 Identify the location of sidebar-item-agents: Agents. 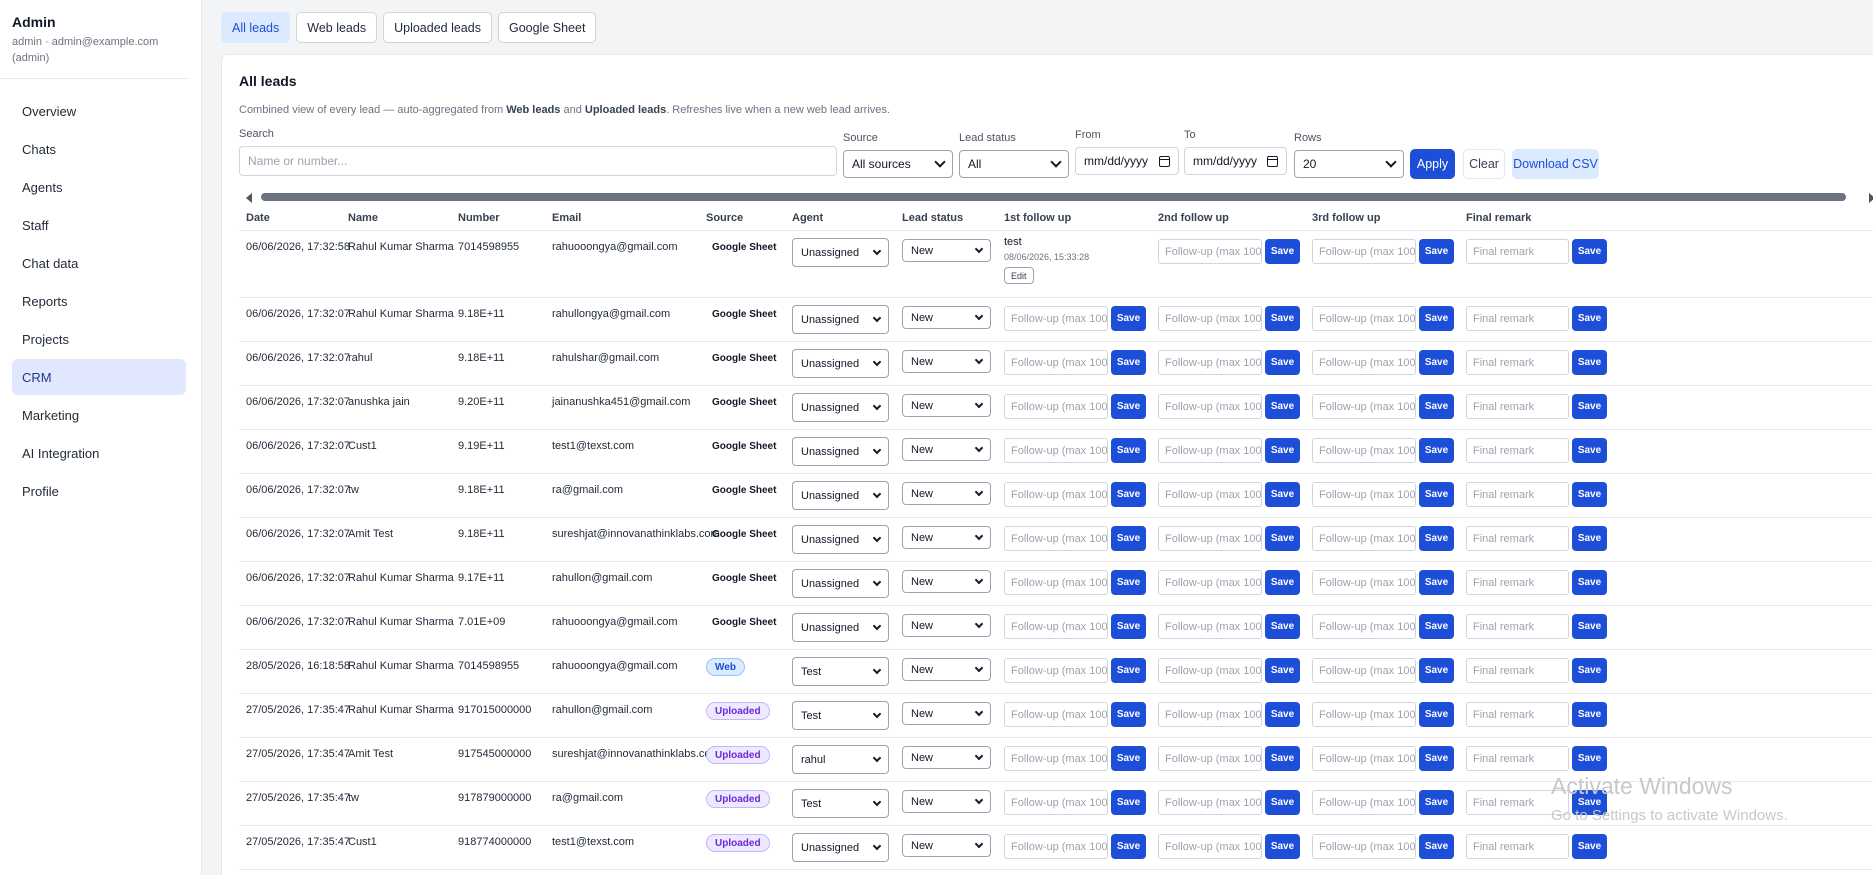
(42, 187).